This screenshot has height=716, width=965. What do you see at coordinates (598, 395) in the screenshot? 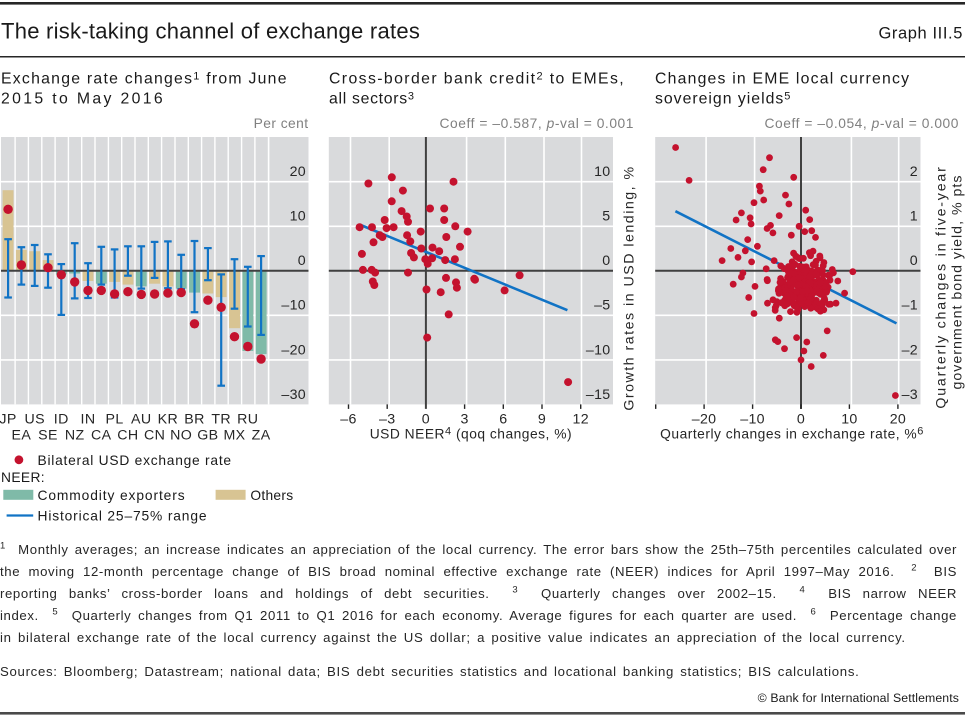
I see `svg-text: –15` at bounding box center [598, 395].